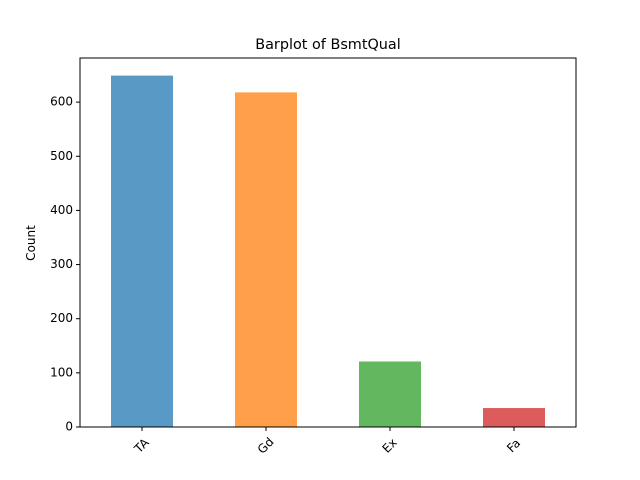  I want to click on x-tick-label: Ex, so click(390, 446).